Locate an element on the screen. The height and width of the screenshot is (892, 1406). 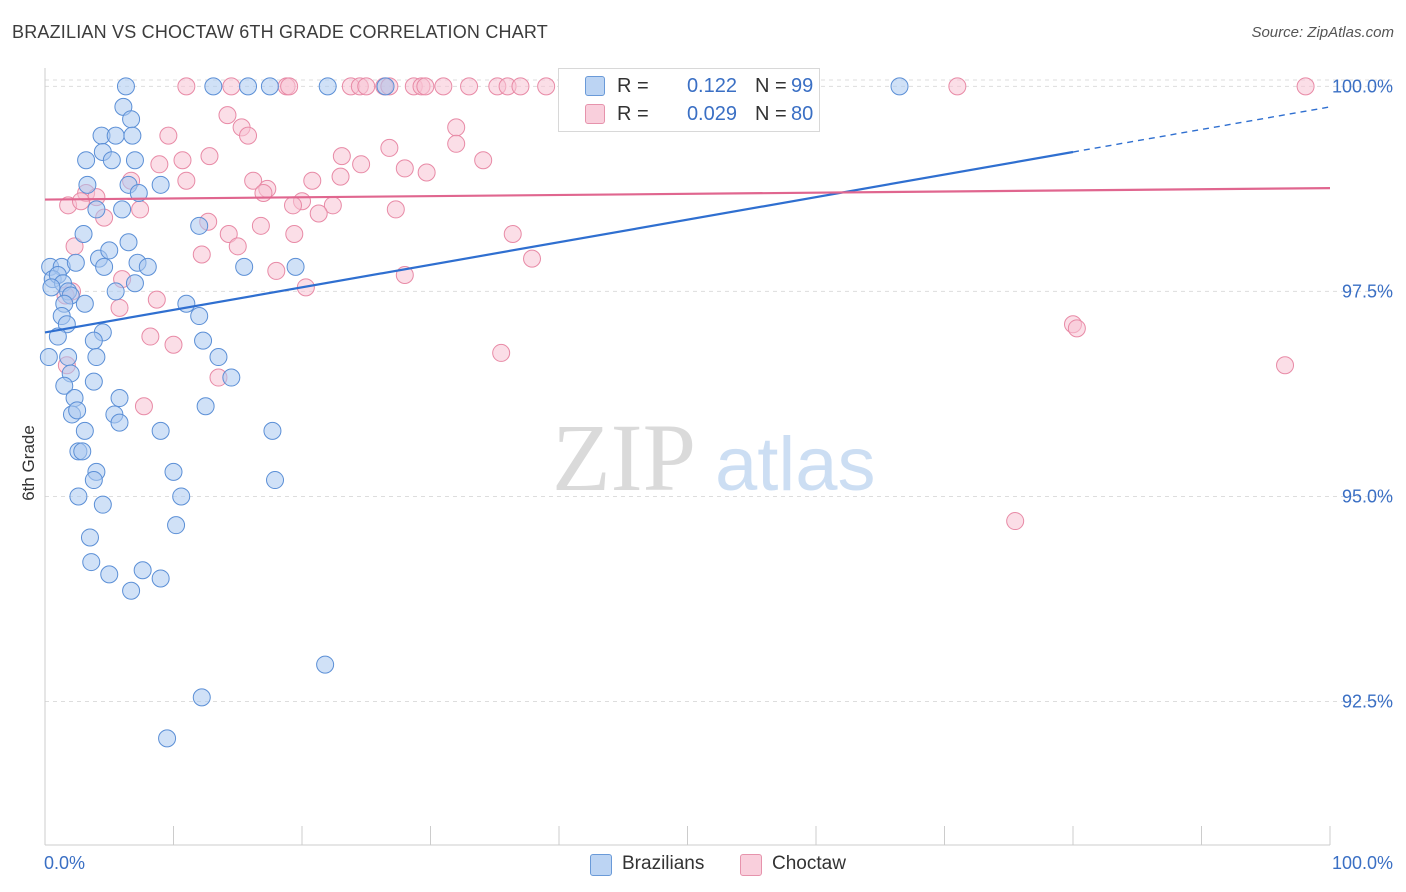
watermark-zip: ZIP is located at coordinates (624, 457).